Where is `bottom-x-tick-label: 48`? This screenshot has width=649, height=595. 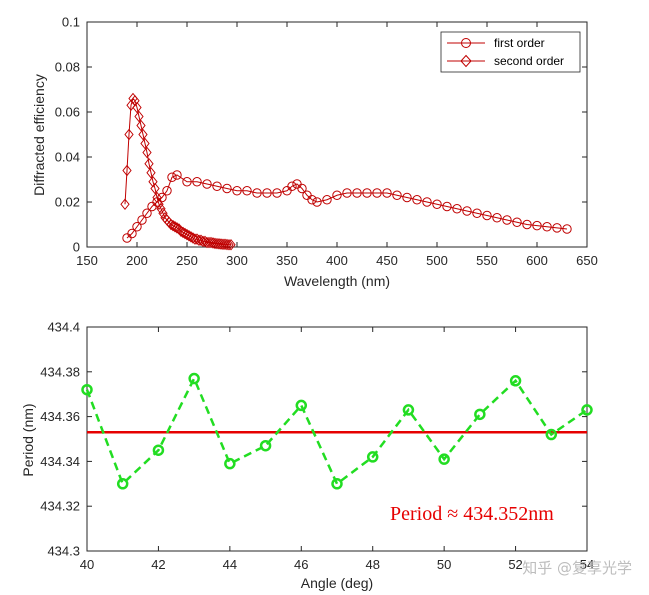 bottom-x-tick-label: 48 is located at coordinates (372, 564).